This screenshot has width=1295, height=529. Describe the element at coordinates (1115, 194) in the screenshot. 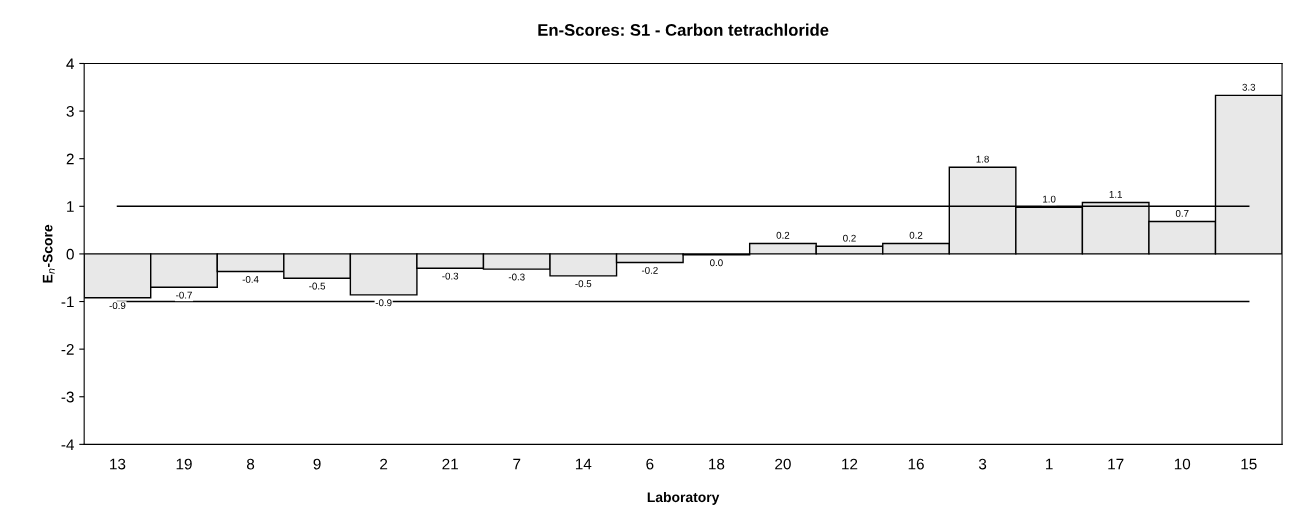

I see `data-label: 1.1` at that location.